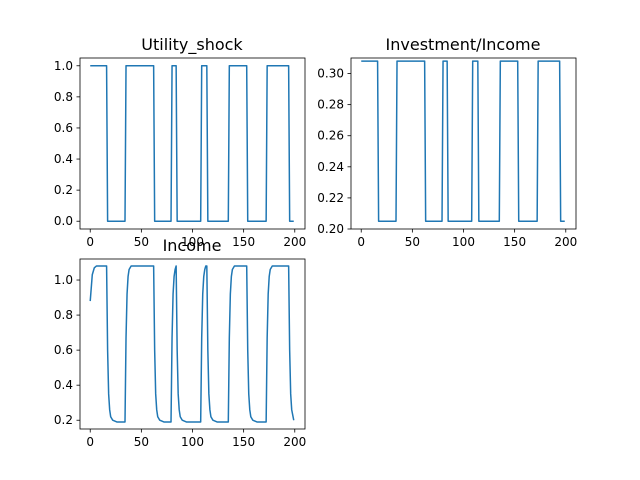 This screenshot has height=480, width=640. What do you see at coordinates (330, 105) in the screenshot?
I see `y-tick-label: 0.28` at bounding box center [330, 105].